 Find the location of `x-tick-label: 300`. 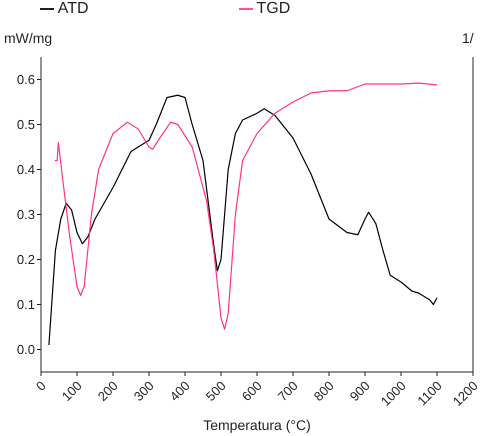

x-tick-label: 300 is located at coordinates (143, 391).